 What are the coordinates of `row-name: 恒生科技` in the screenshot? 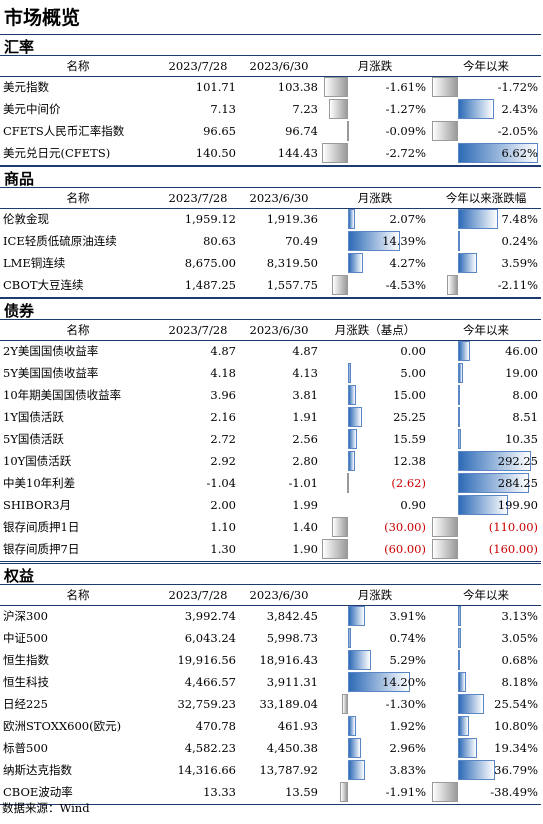 It's located at (26, 682).